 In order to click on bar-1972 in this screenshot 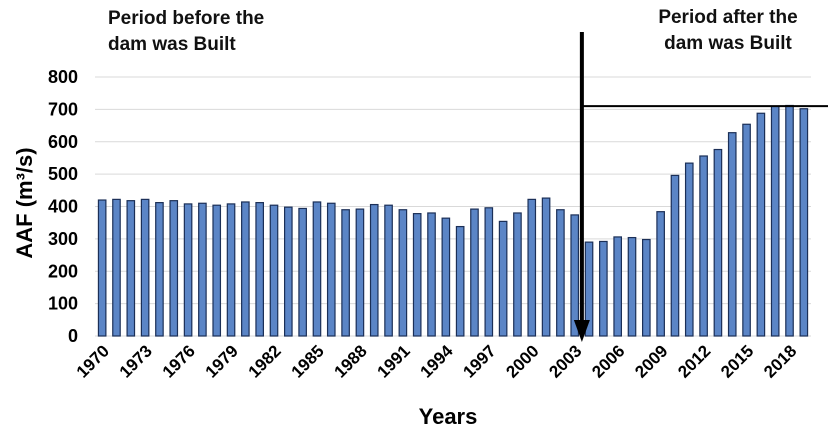, I will do `click(131, 268)`.